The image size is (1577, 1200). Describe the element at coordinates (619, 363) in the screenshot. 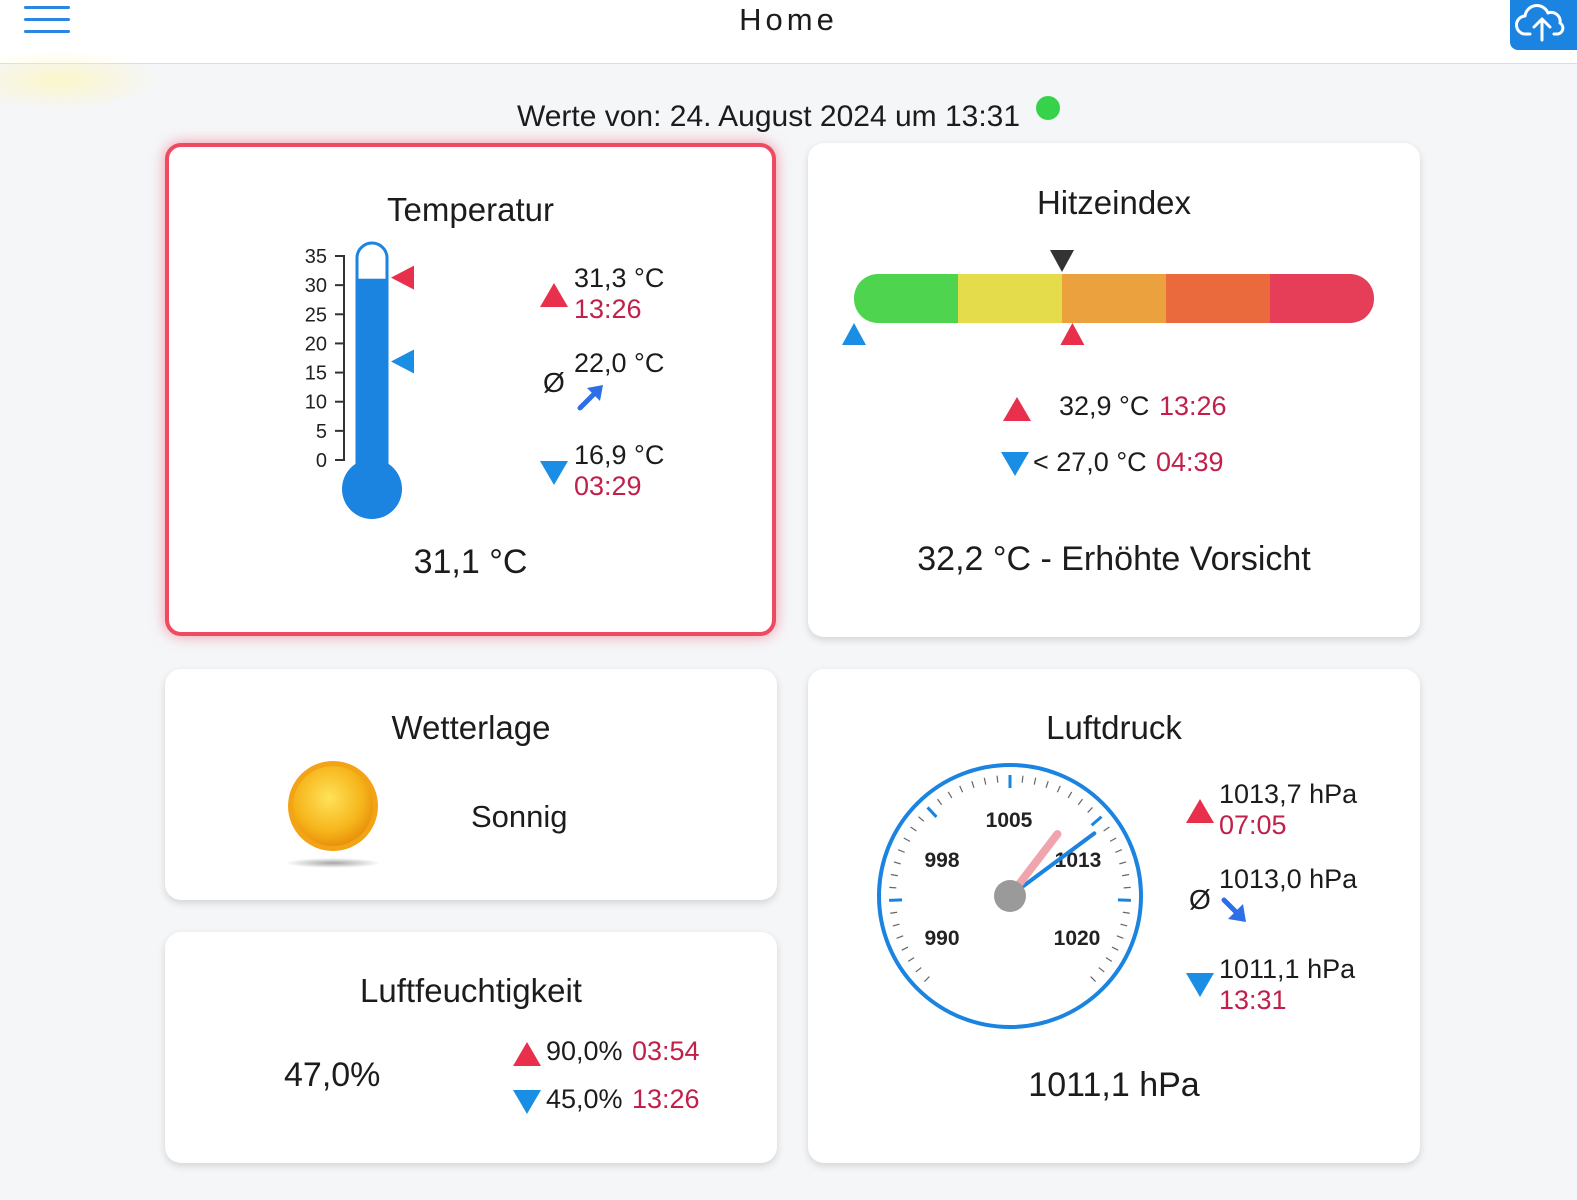

I see `temperature-avg-value: 22,0 °C` at that location.